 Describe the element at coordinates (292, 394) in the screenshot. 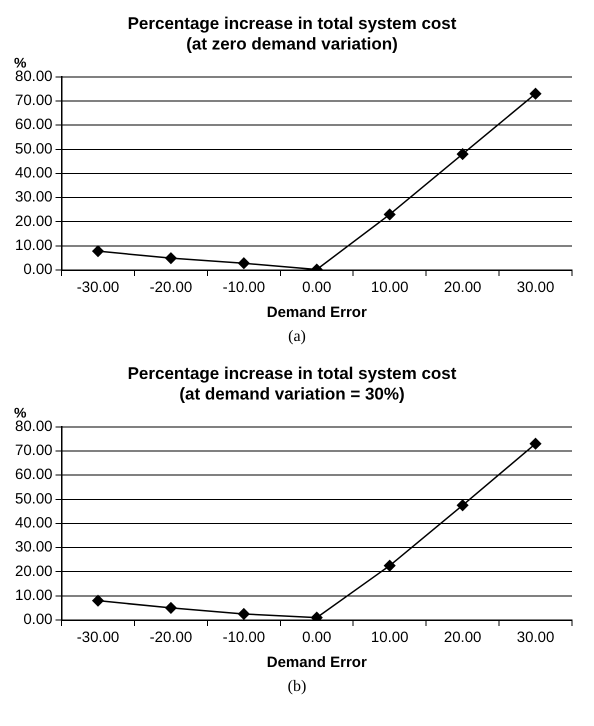

I see `chart-subtitle: (at demand variation = 30%)` at that location.